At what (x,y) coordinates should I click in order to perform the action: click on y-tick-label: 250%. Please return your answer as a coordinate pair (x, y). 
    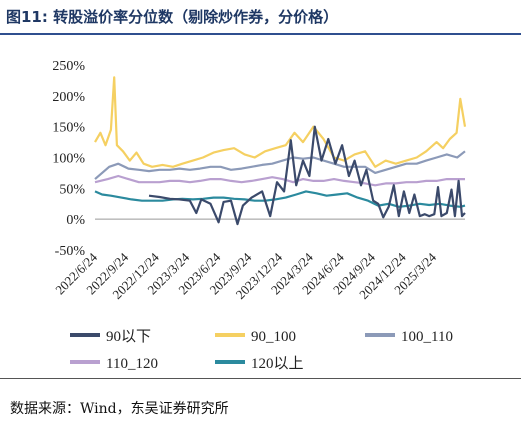
    Looking at the image, I should click on (68, 66).